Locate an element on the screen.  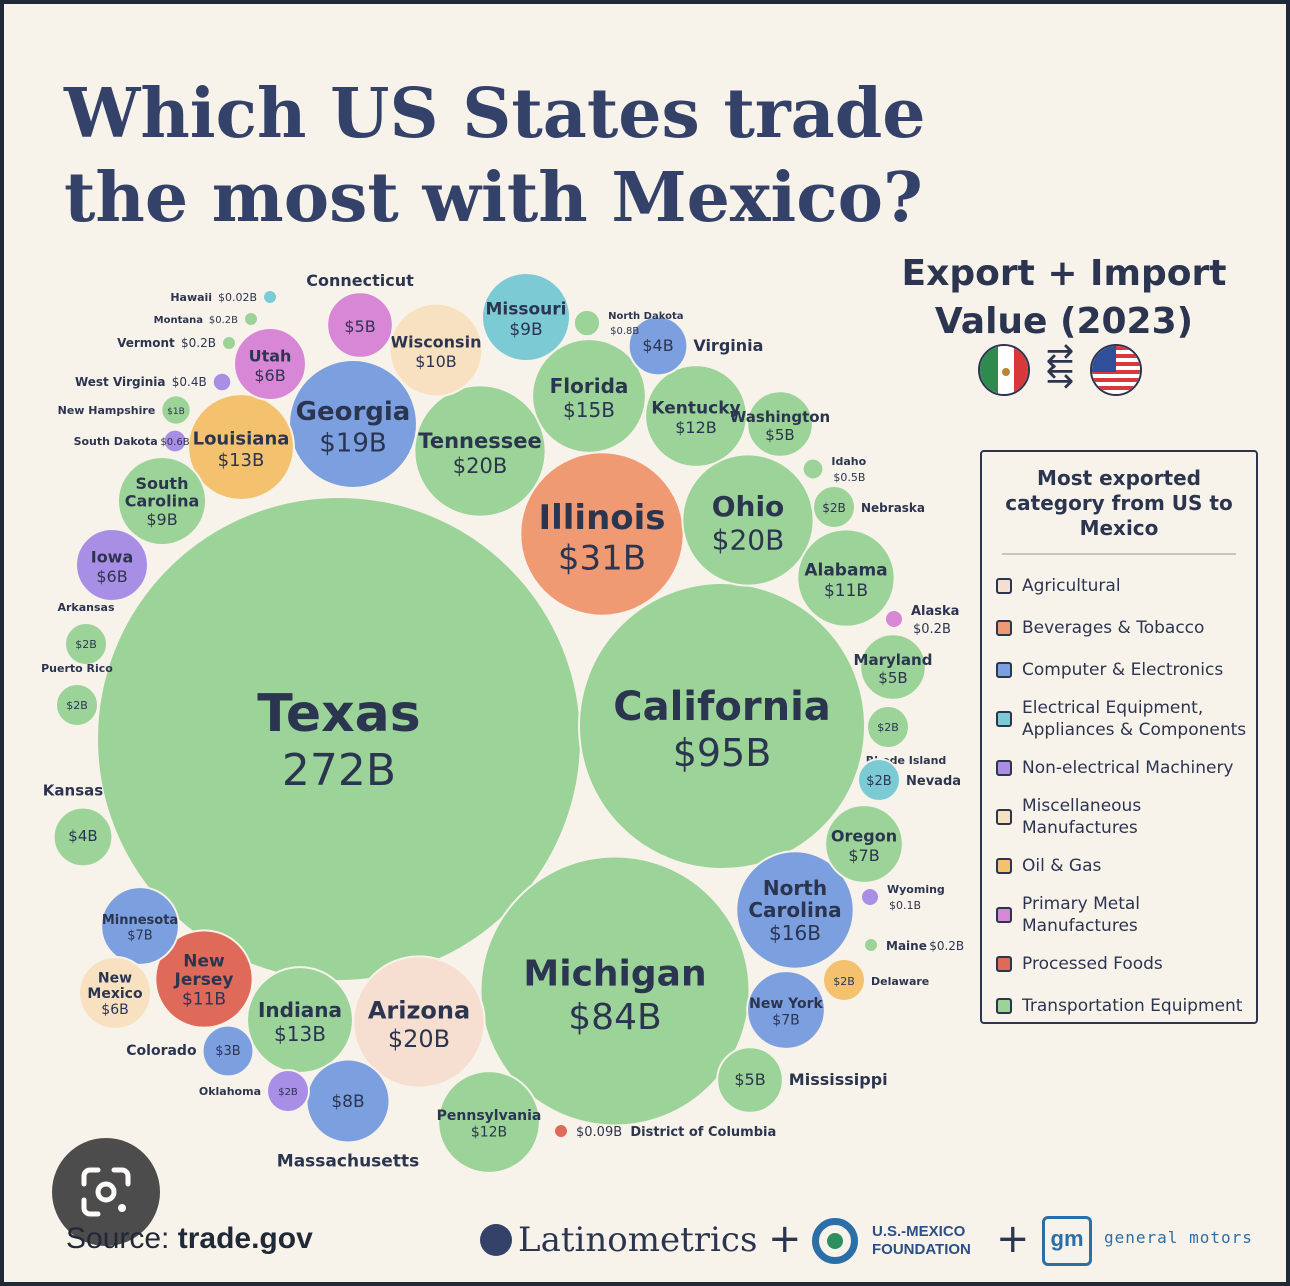
bubble-label-state: Oregon is located at coordinates (864, 836).